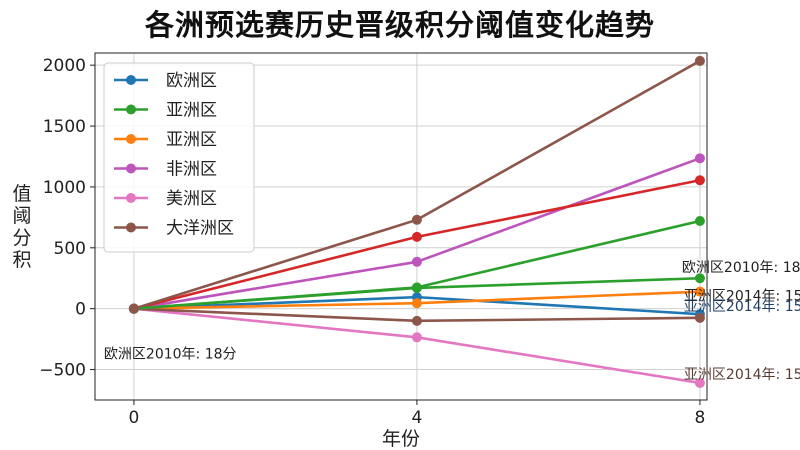 This screenshot has width=800, height=450. Describe the element at coordinates (70, 249) in the screenshot. I see `y-tick-label: 500` at that location.